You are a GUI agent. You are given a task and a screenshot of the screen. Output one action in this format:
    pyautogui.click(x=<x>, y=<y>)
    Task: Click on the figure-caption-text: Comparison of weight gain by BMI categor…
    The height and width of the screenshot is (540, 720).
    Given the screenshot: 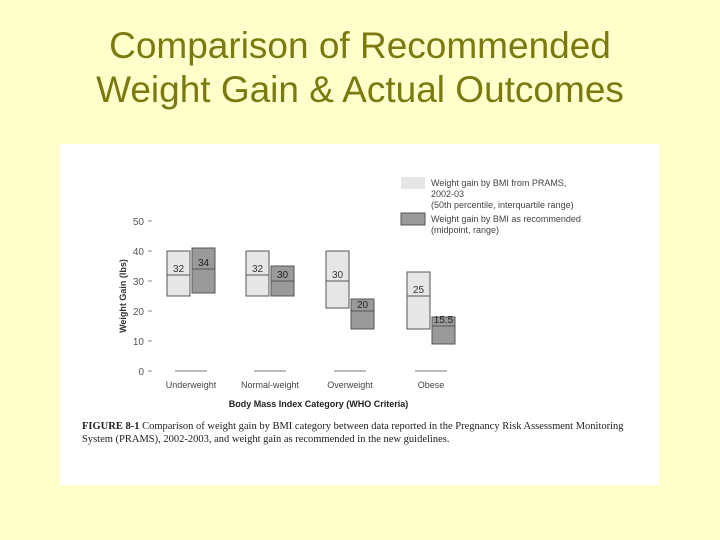 What is the action you would take?
    pyautogui.click(x=353, y=433)
    